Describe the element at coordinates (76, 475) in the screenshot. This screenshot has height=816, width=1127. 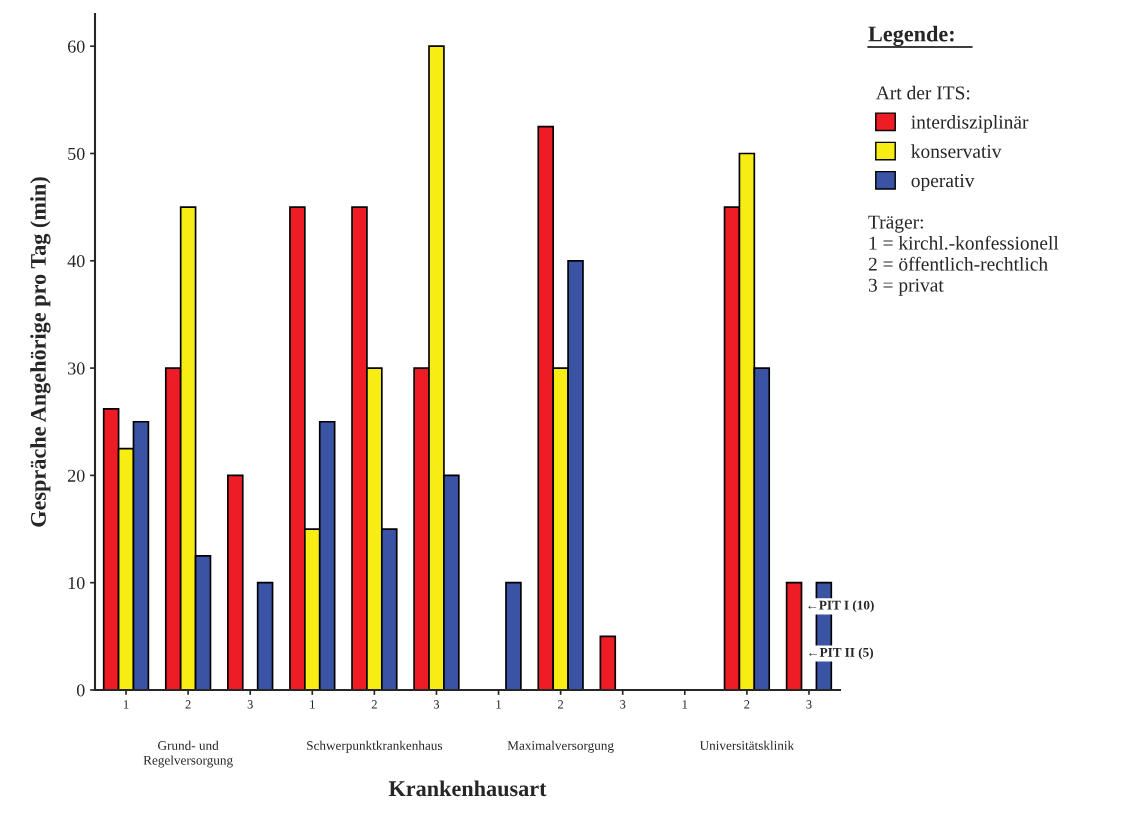
I see `y-tick-label: 20` at that location.